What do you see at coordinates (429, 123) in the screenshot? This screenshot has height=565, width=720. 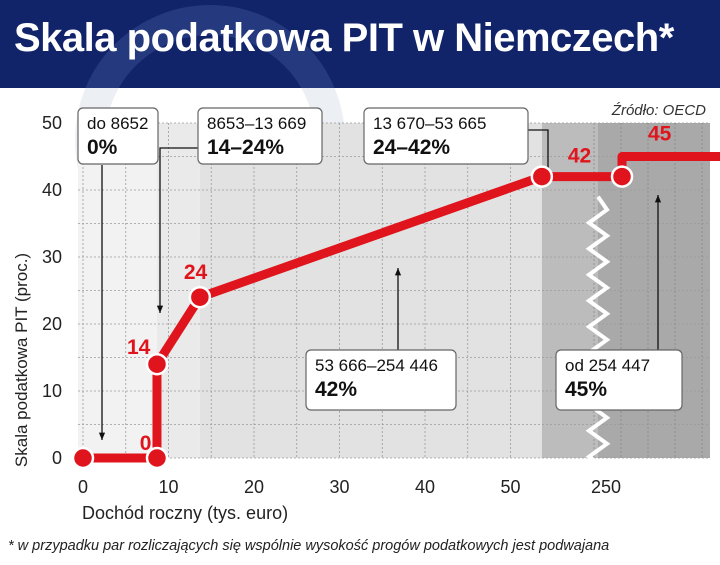 I see `callout-range: 13 670–53 665` at bounding box center [429, 123].